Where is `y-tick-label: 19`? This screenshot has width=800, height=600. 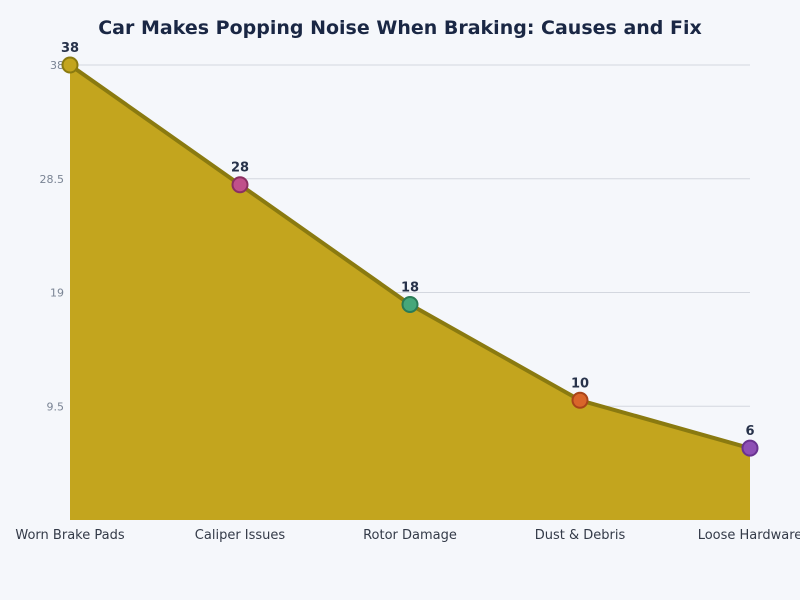
y-tick-label: 19 is located at coordinates (57, 293).